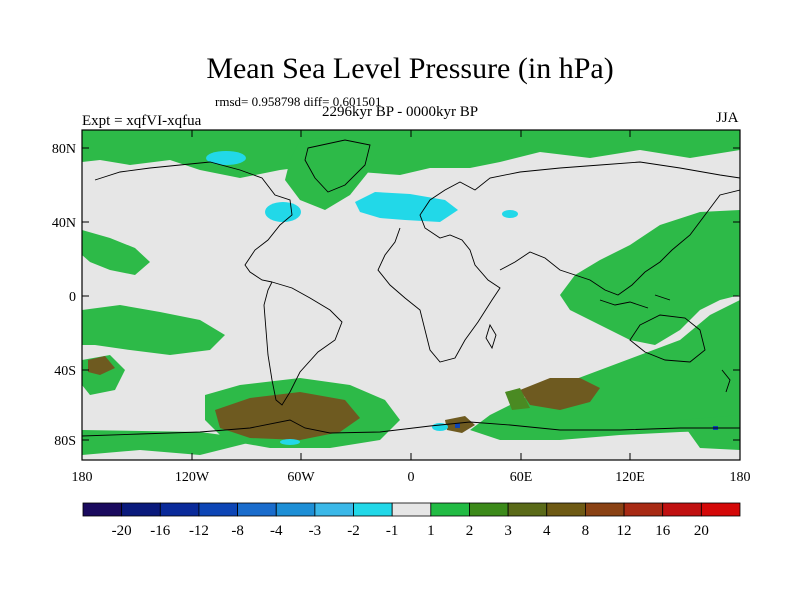 The width and height of the screenshot is (800, 600). Describe the element at coordinates (72, 297) in the screenshot. I see `lat-tick-label: 0` at that location.